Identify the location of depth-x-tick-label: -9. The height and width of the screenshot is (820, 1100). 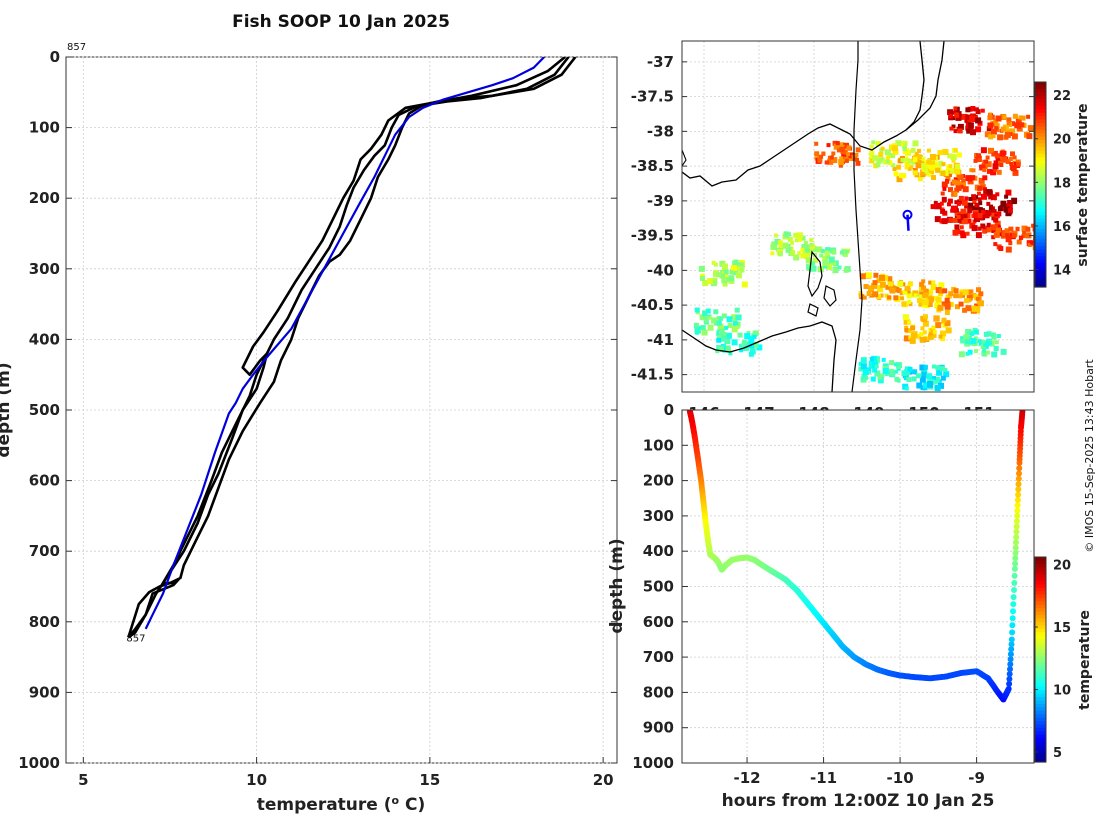
(976, 778).